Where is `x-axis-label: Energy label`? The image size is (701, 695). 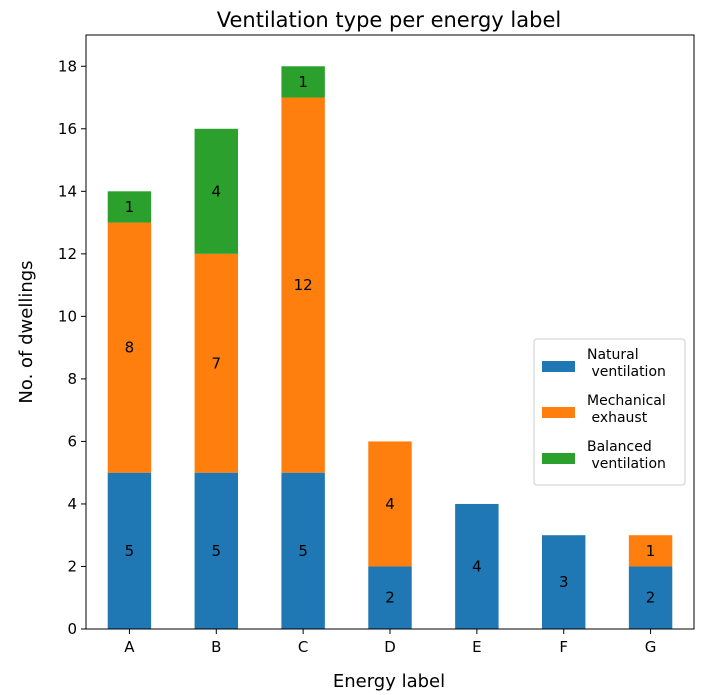 x-axis-label: Energy label is located at coordinates (389, 681).